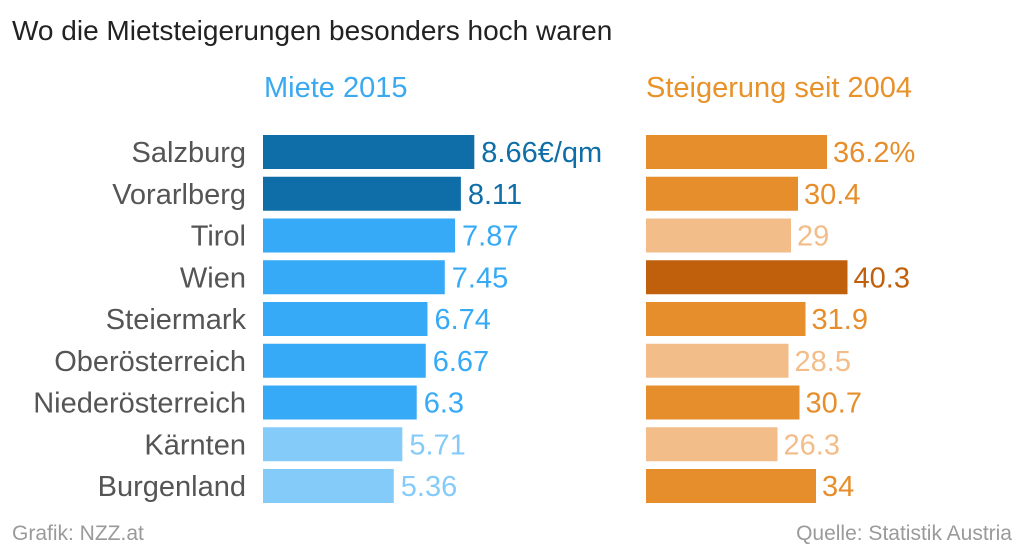 This screenshot has height=550, width=1024. What do you see at coordinates (718, 235) in the screenshot?
I see `bar-steigerung-tirol` at bounding box center [718, 235].